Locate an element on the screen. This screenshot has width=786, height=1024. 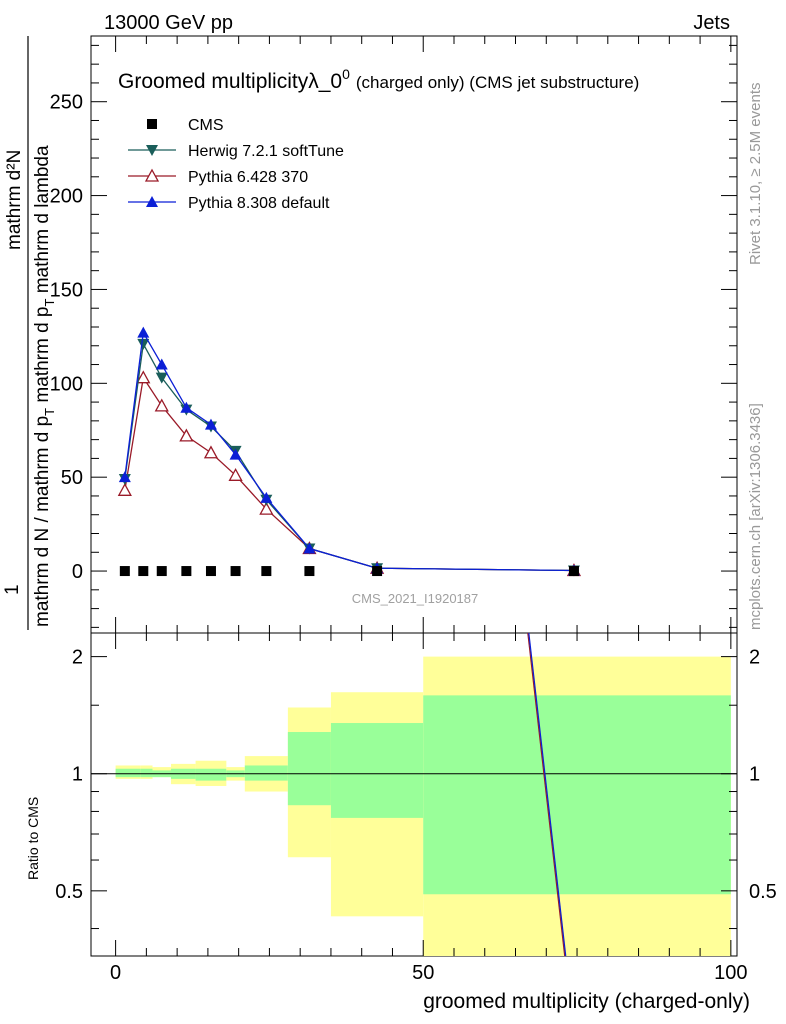
ratio-y-label: Ratio to CMS is located at coordinates (33, 838).